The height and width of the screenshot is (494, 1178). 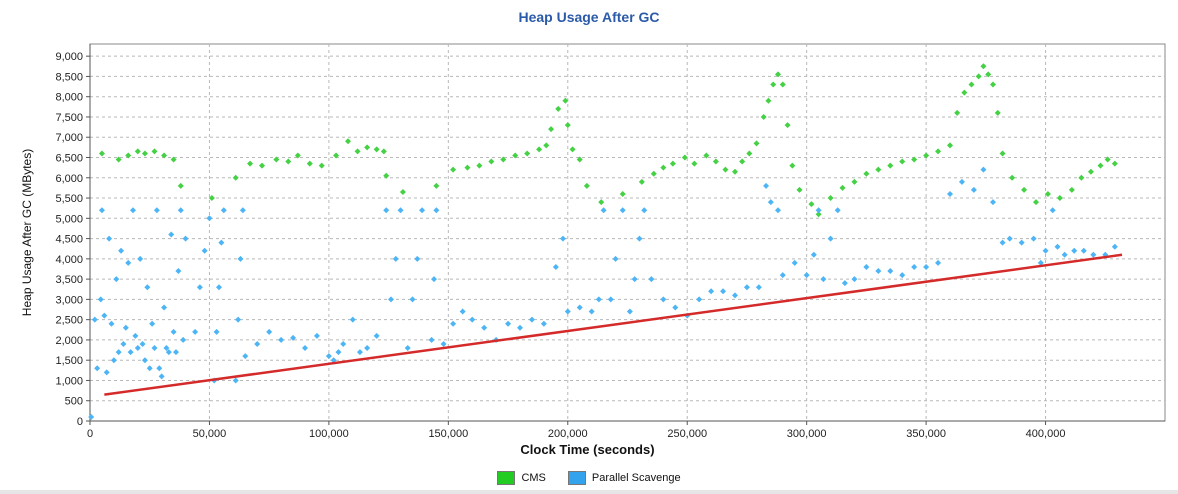 What do you see at coordinates (589, 17) in the screenshot?
I see `chart-title: Heap Usage After GC` at bounding box center [589, 17].